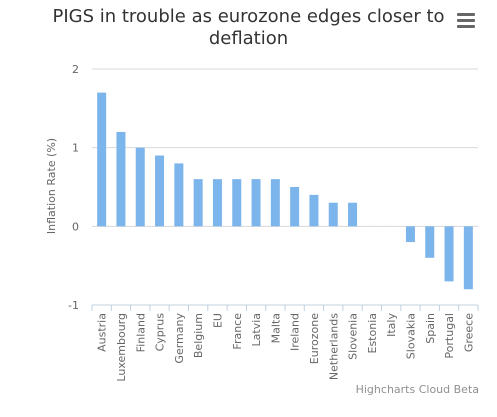 Image resolution: width=497 pixels, height=417 pixels. Describe the element at coordinates (121, 347) in the screenshot. I see `x-tick-label: Luxembourg` at that location.